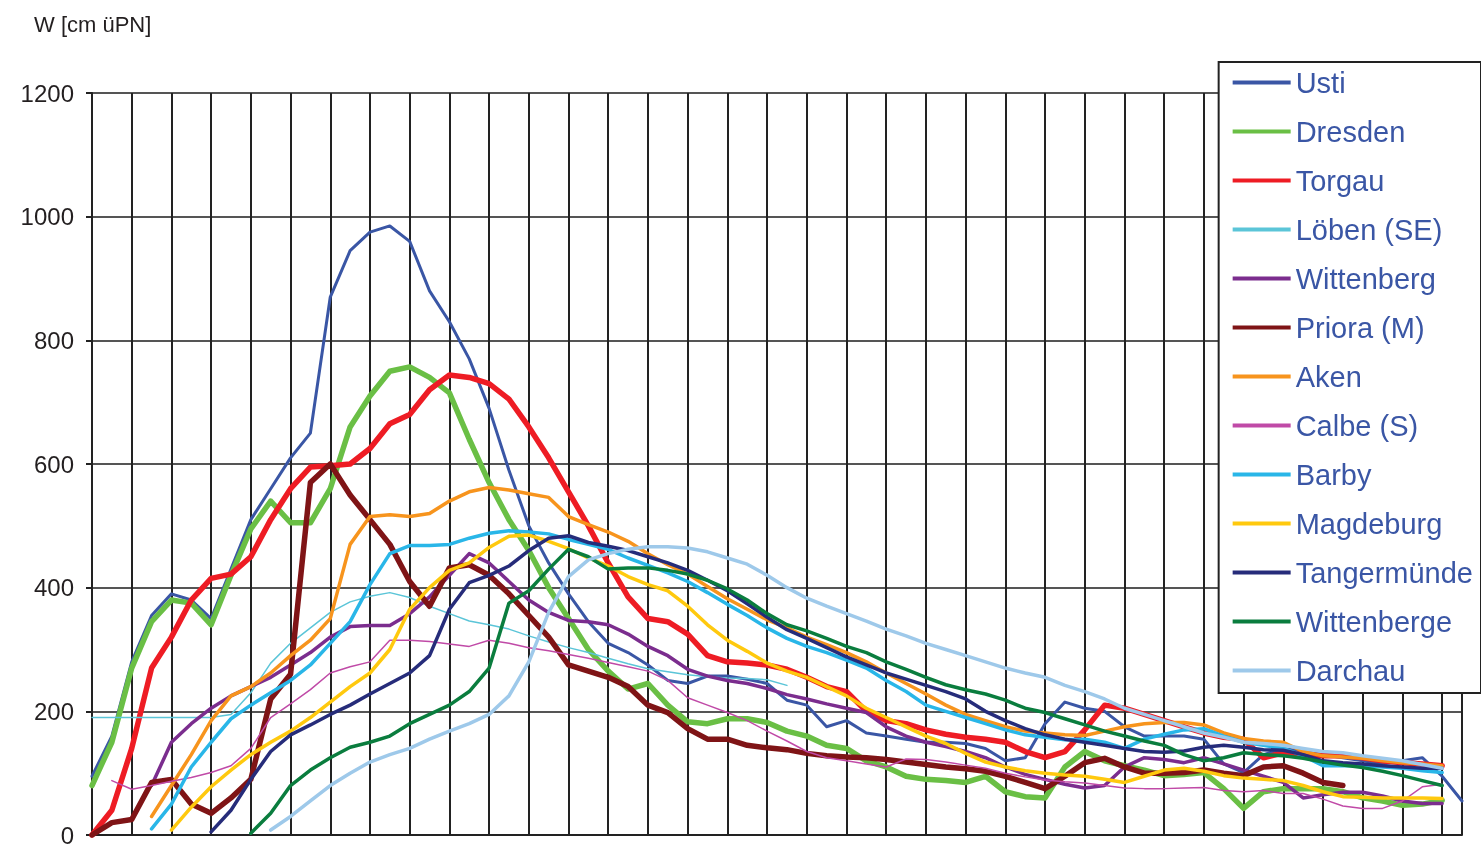 This screenshot has height=847, width=1481. What do you see at coordinates (53, 711) in the screenshot?
I see `y-tick-label: 200` at bounding box center [53, 711].